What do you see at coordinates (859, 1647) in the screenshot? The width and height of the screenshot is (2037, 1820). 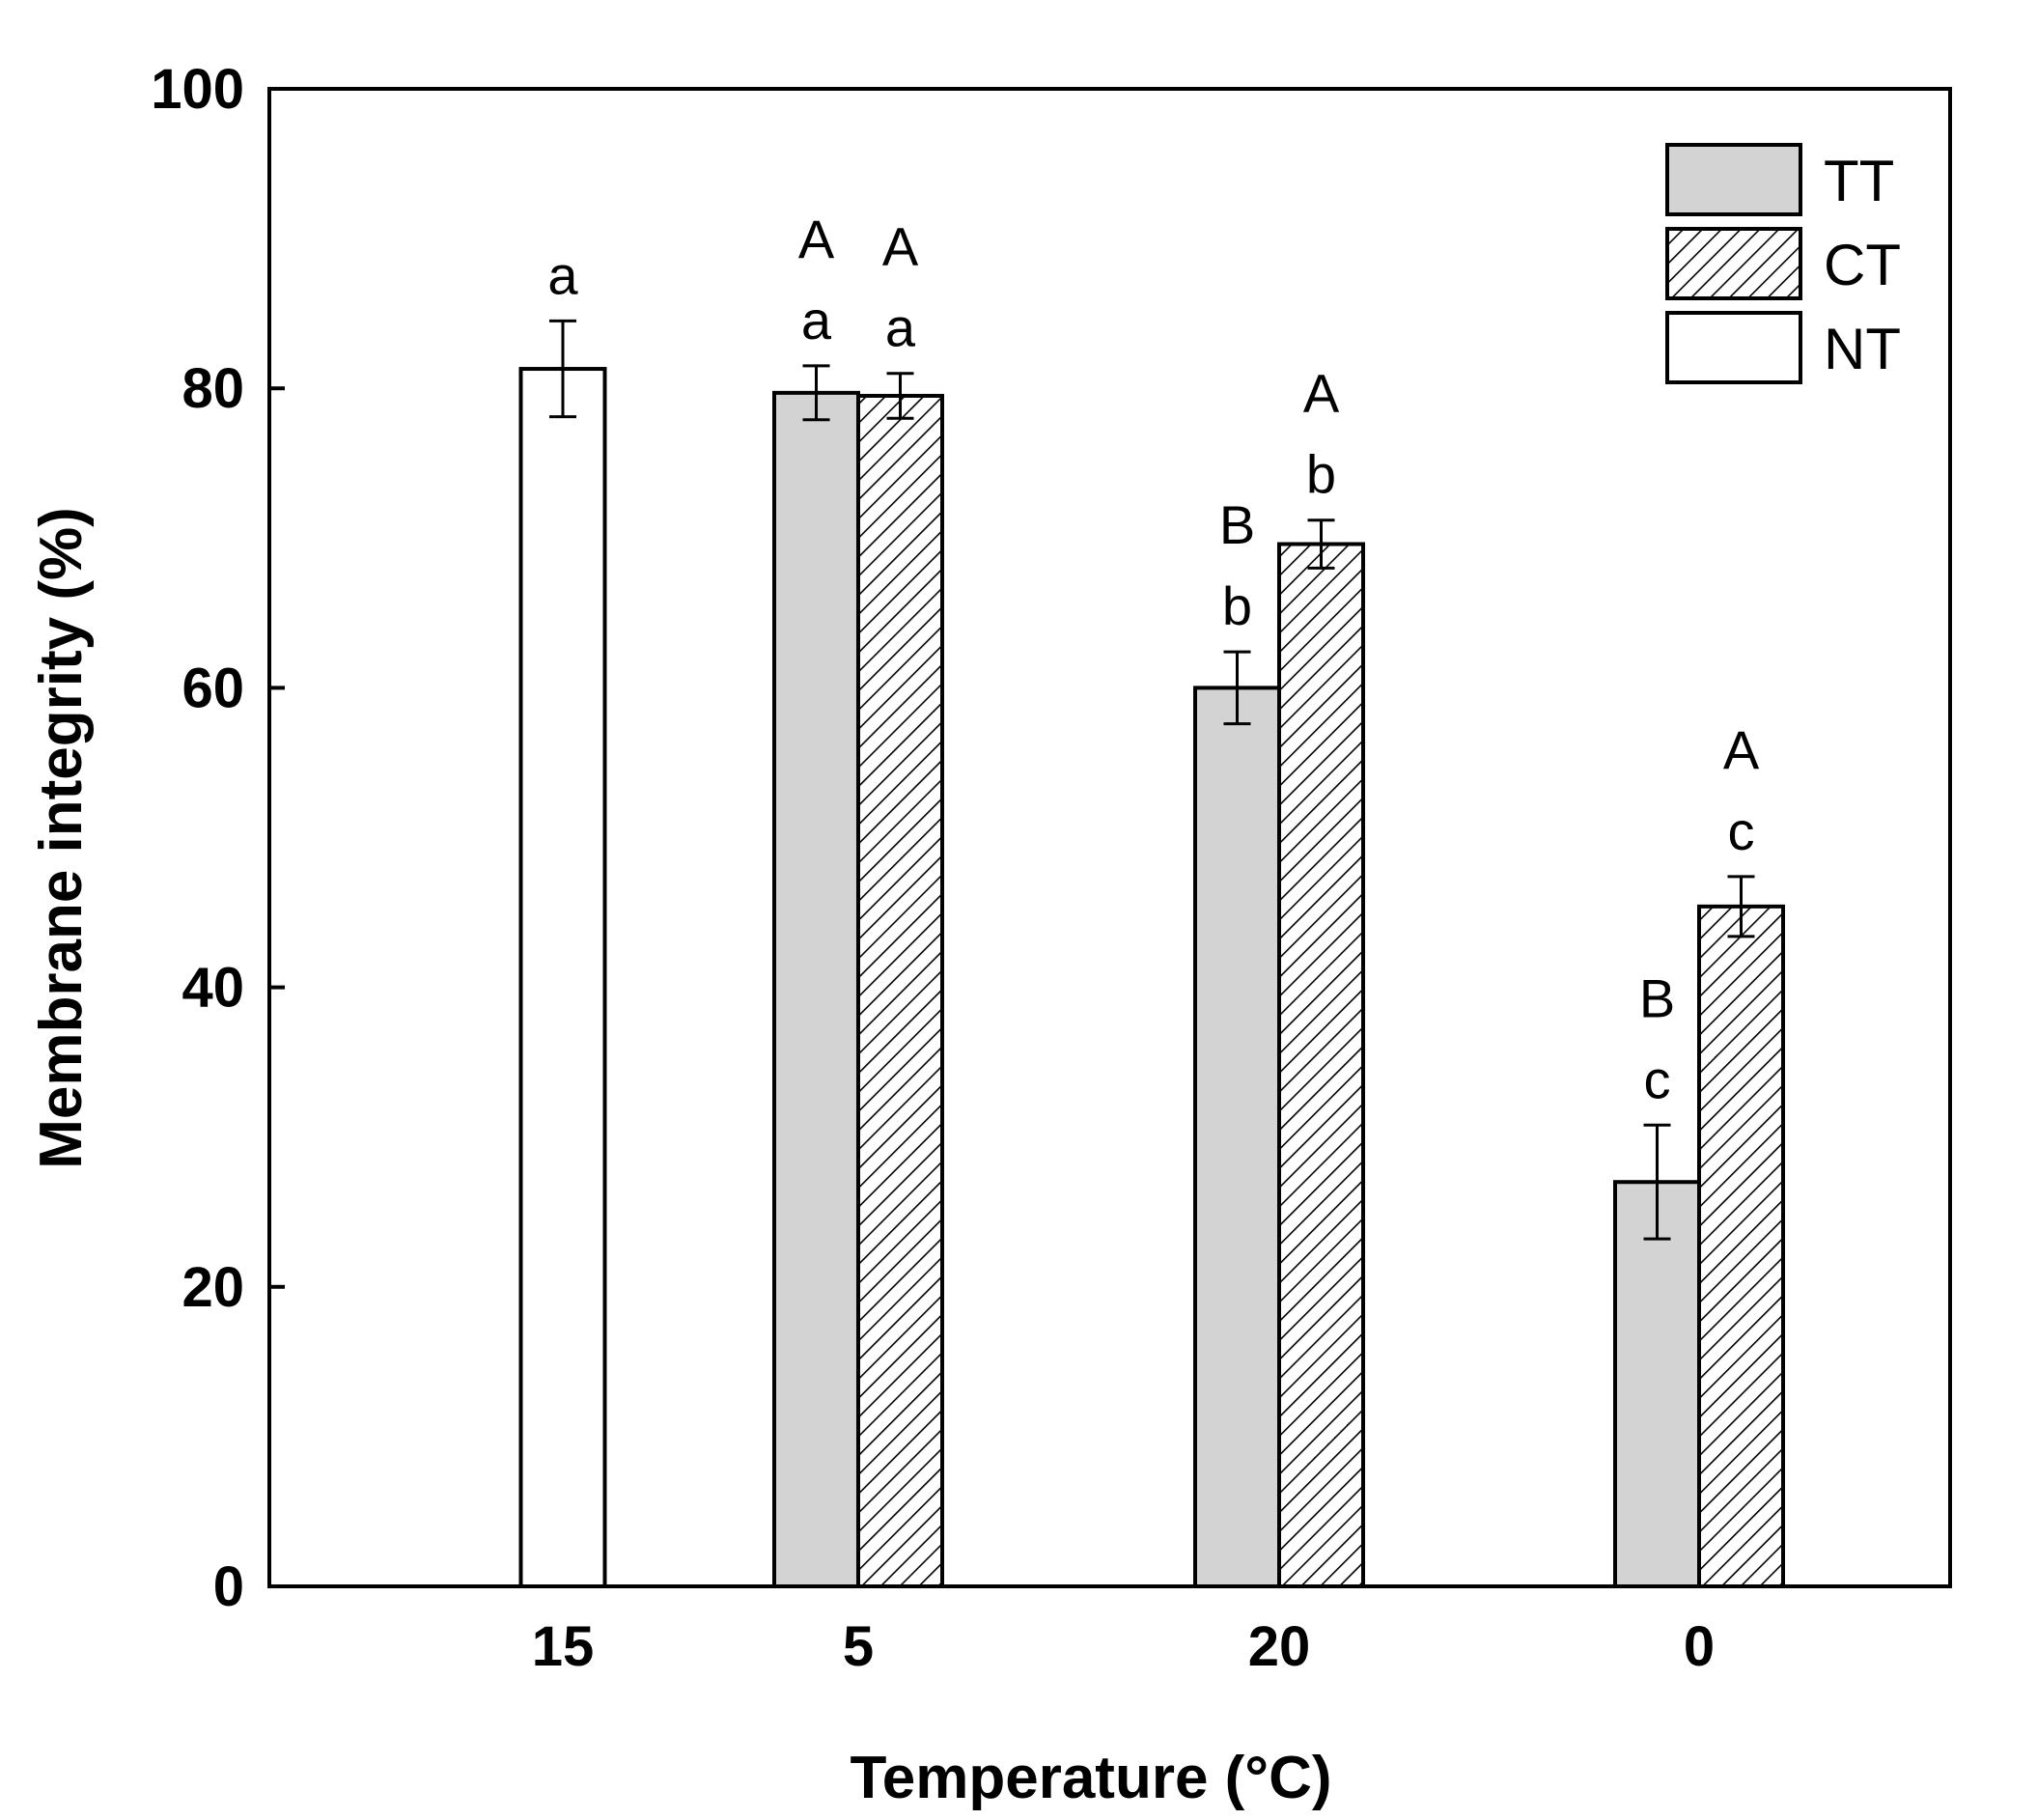 I see `x-tick-label: 5` at bounding box center [859, 1647].